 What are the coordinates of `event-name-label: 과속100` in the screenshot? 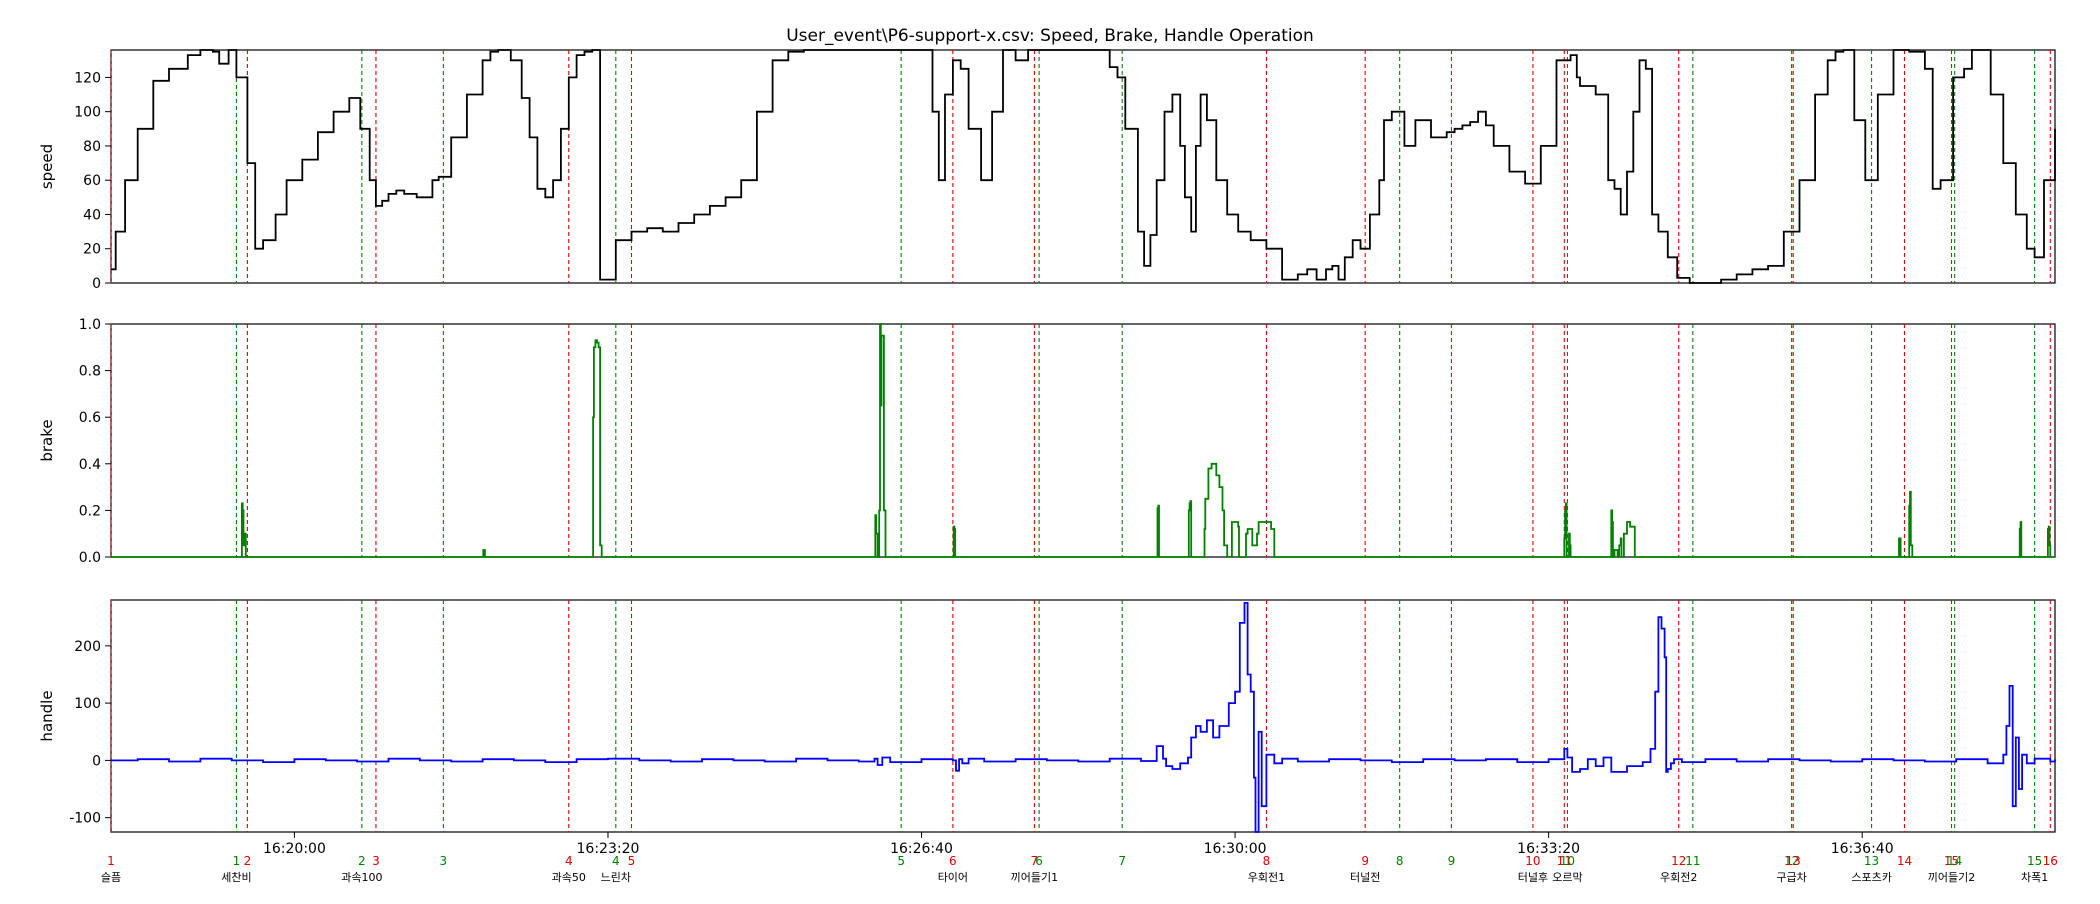 It's located at (361, 877).